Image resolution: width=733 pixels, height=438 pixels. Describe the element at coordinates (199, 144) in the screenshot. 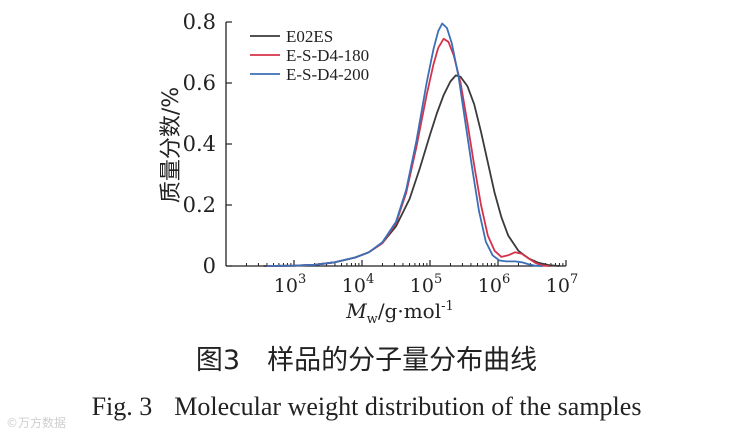

I see `y-tick-label: 0.4` at that location.